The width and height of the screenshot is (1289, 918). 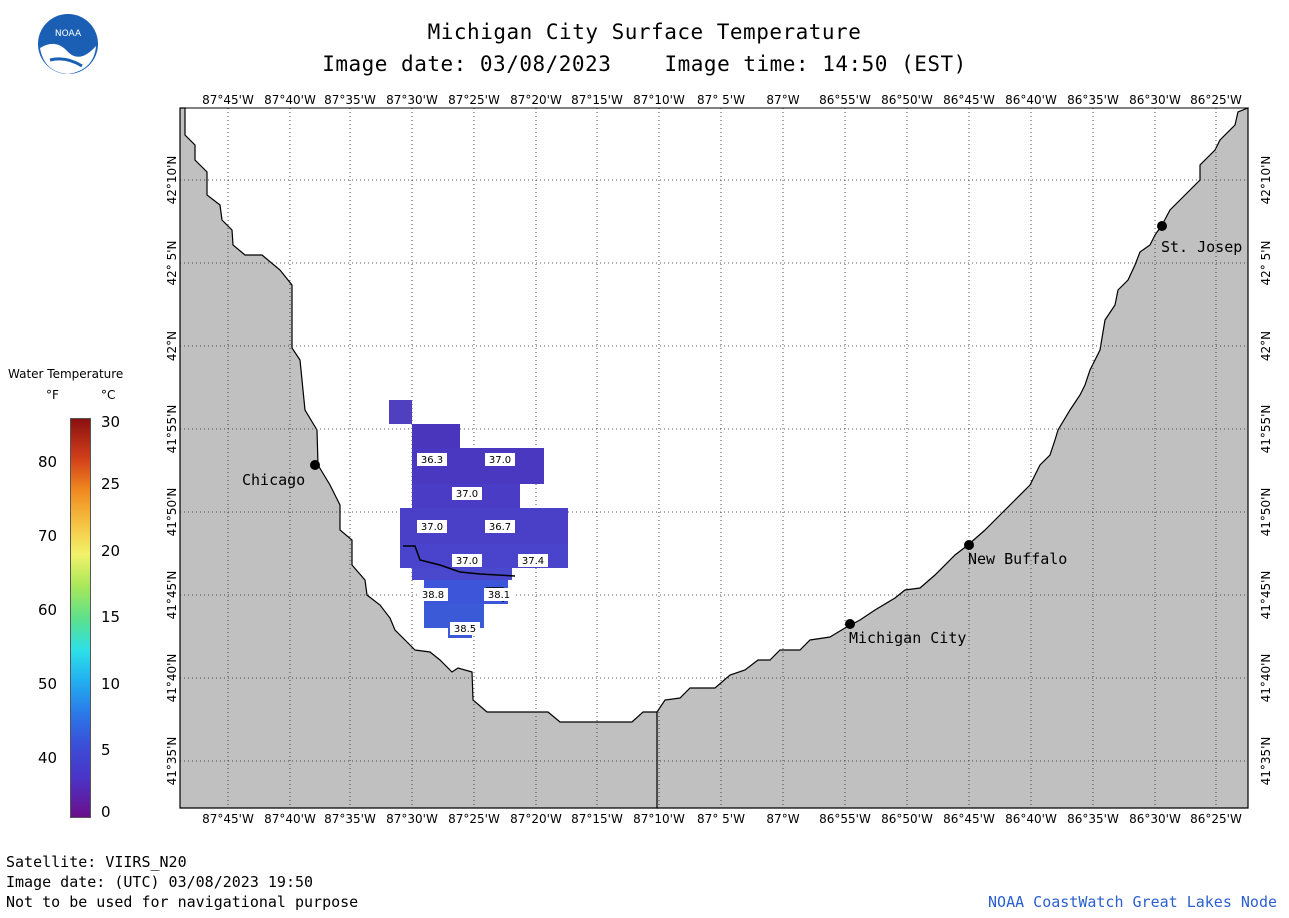 What do you see at coordinates (907, 638) in the screenshot?
I see `city-label-michigan-city: Michigan City` at bounding box center [907, 638].